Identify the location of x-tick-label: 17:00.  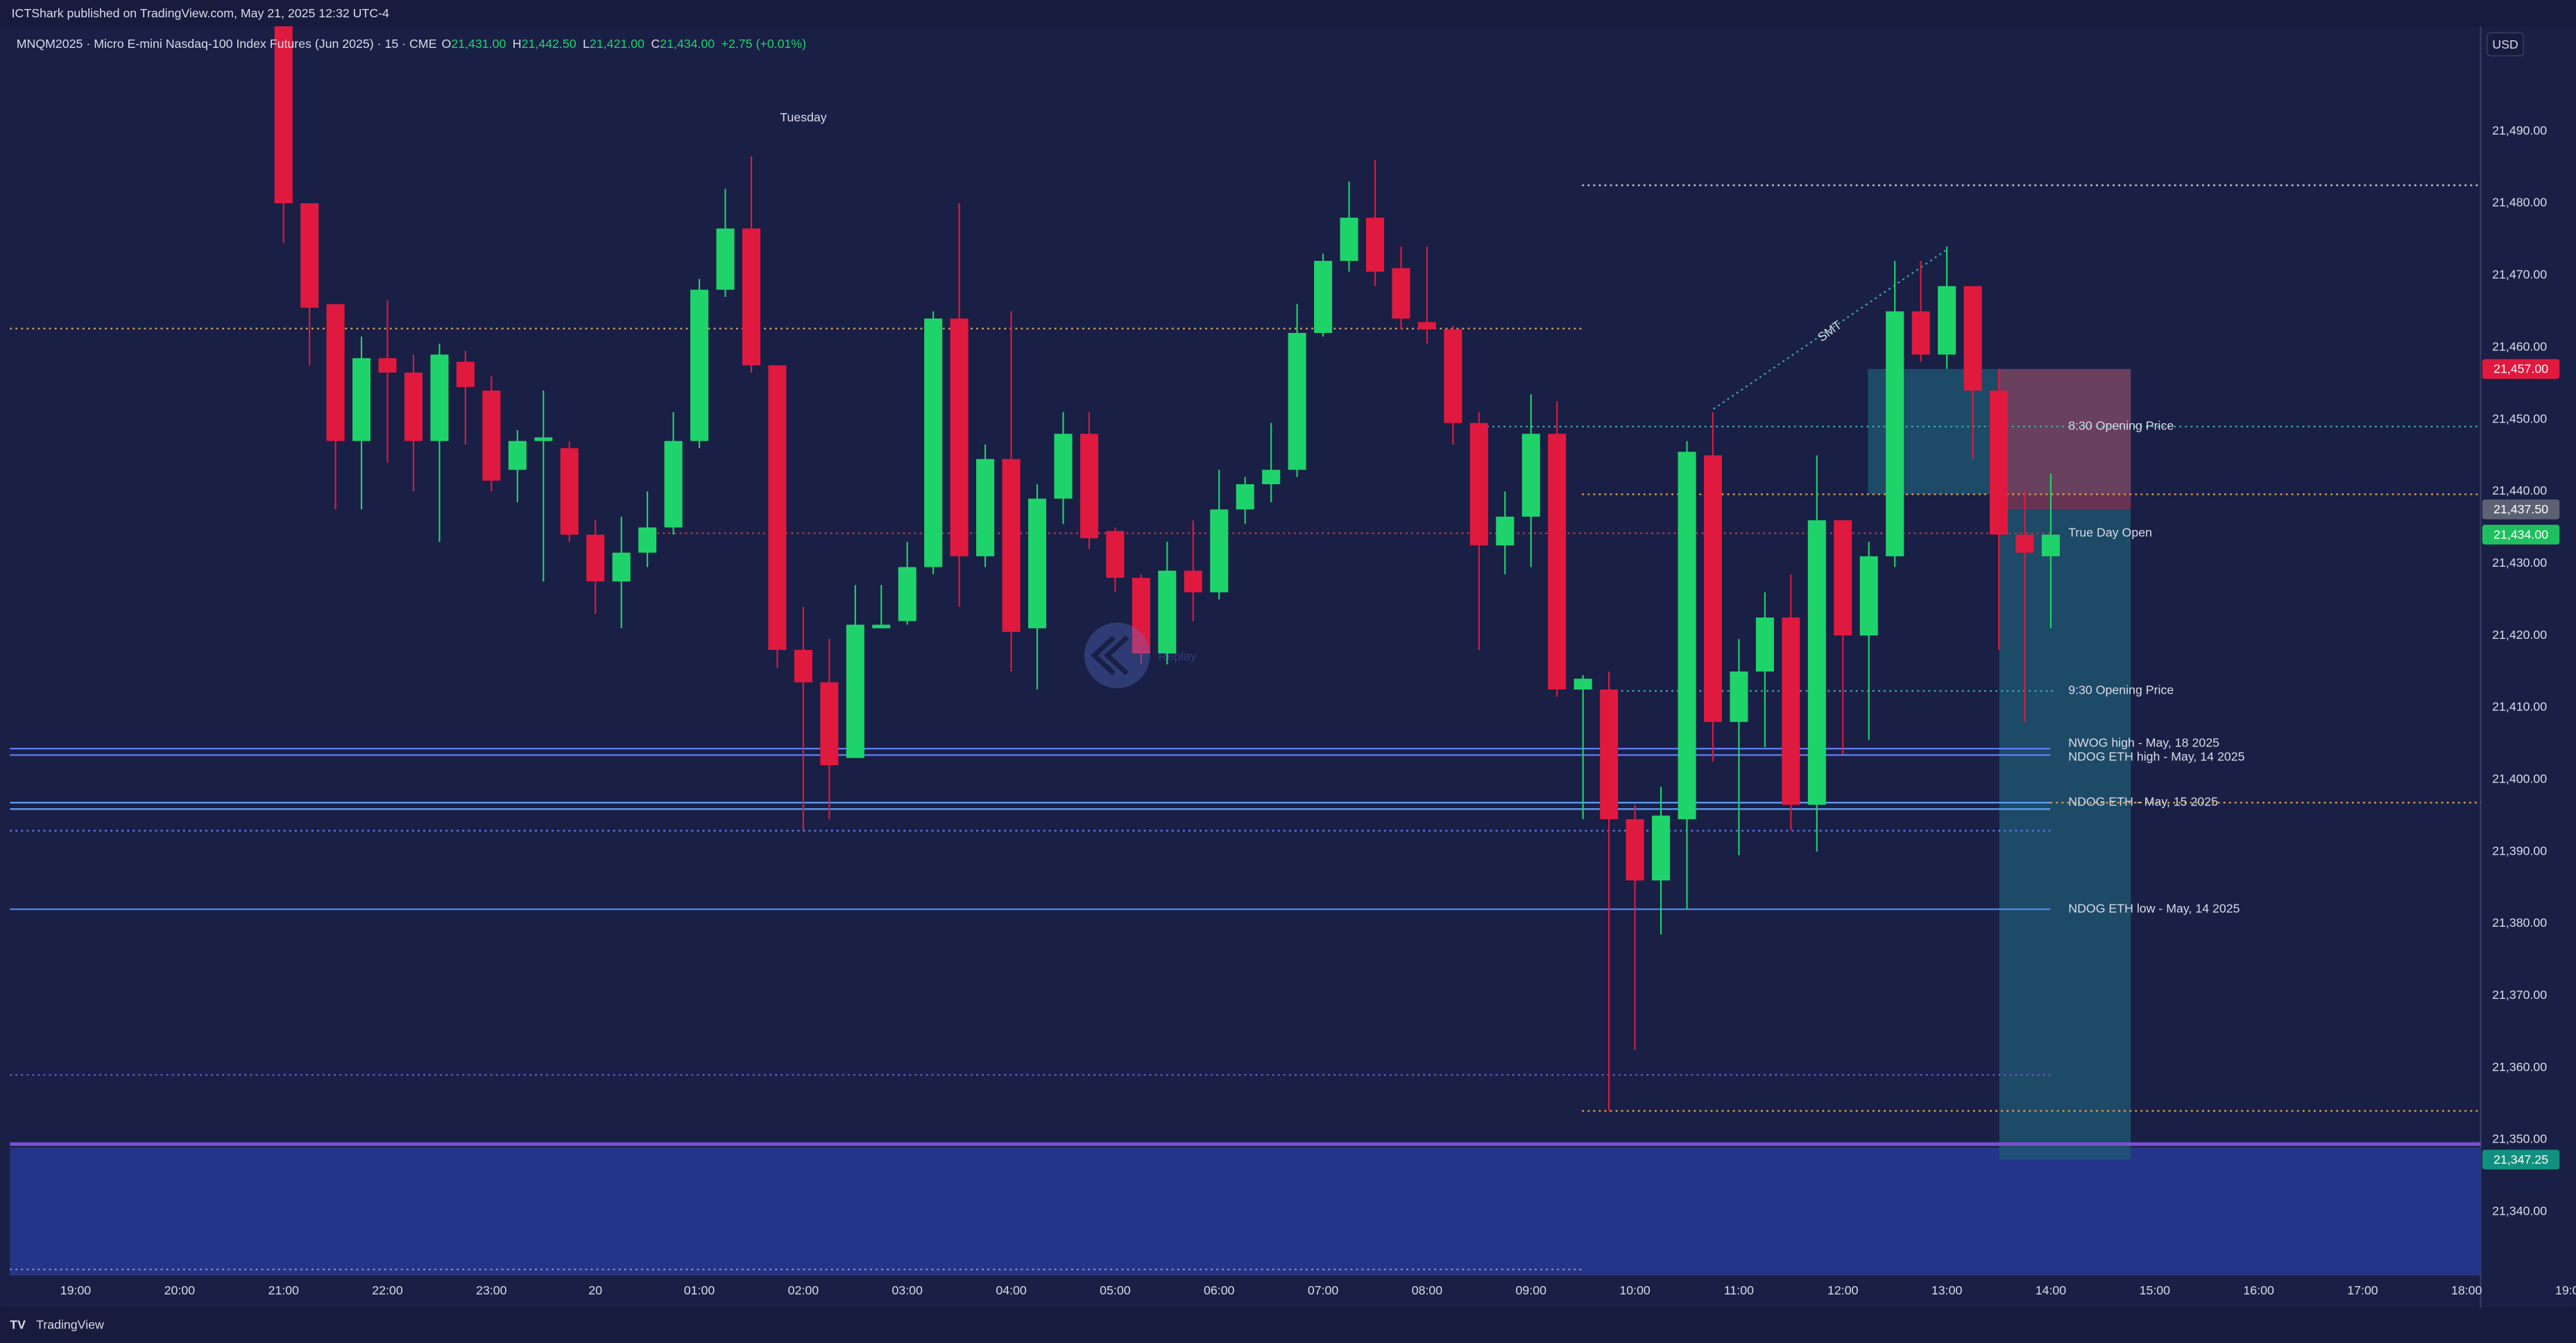
(2362, 1290).